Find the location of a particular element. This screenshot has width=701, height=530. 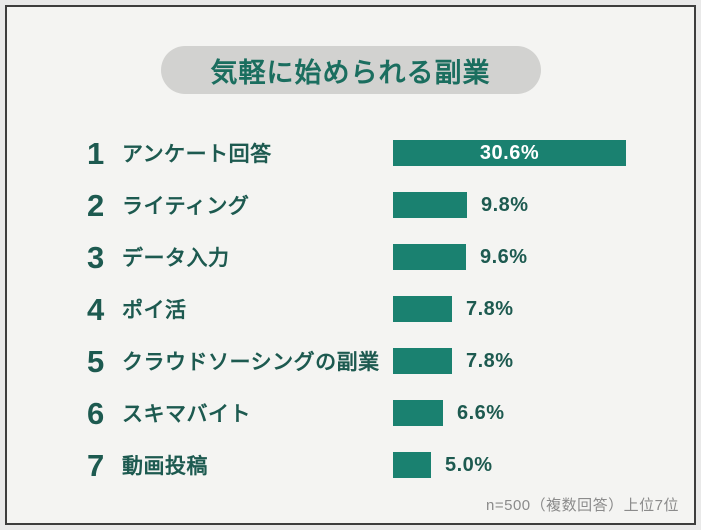

table-row: 6 スキマバイト 6.6% is located at coordinates (390, 413).